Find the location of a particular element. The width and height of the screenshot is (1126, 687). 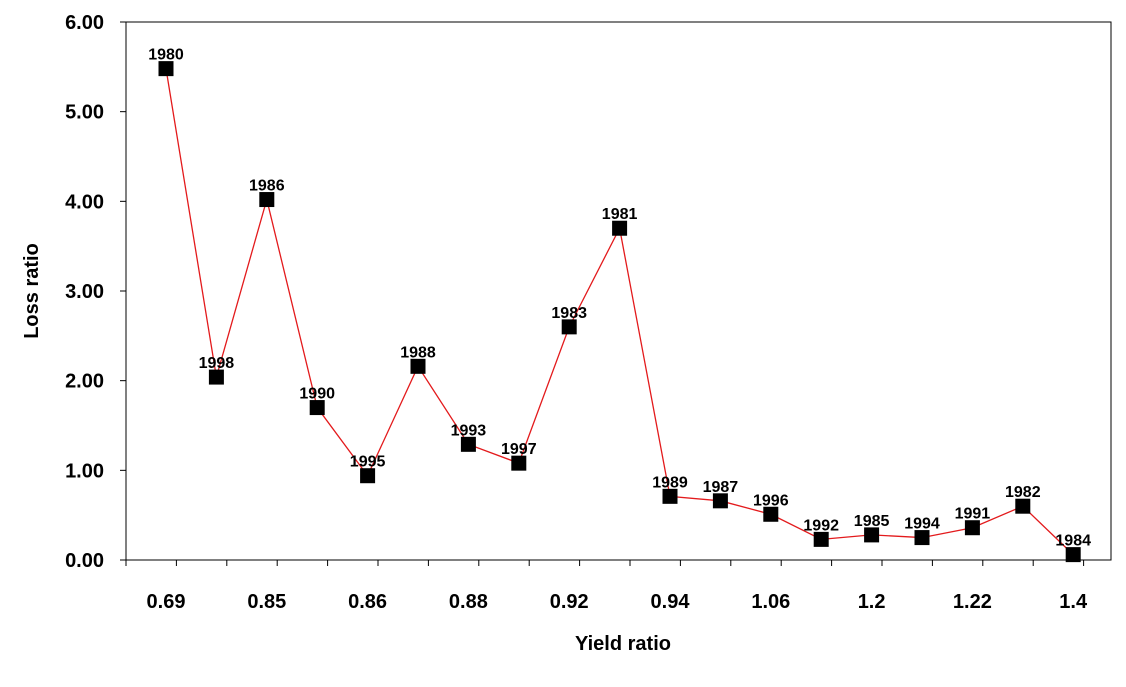

data-point-label: 1983 is located at coordinates (569, 313).